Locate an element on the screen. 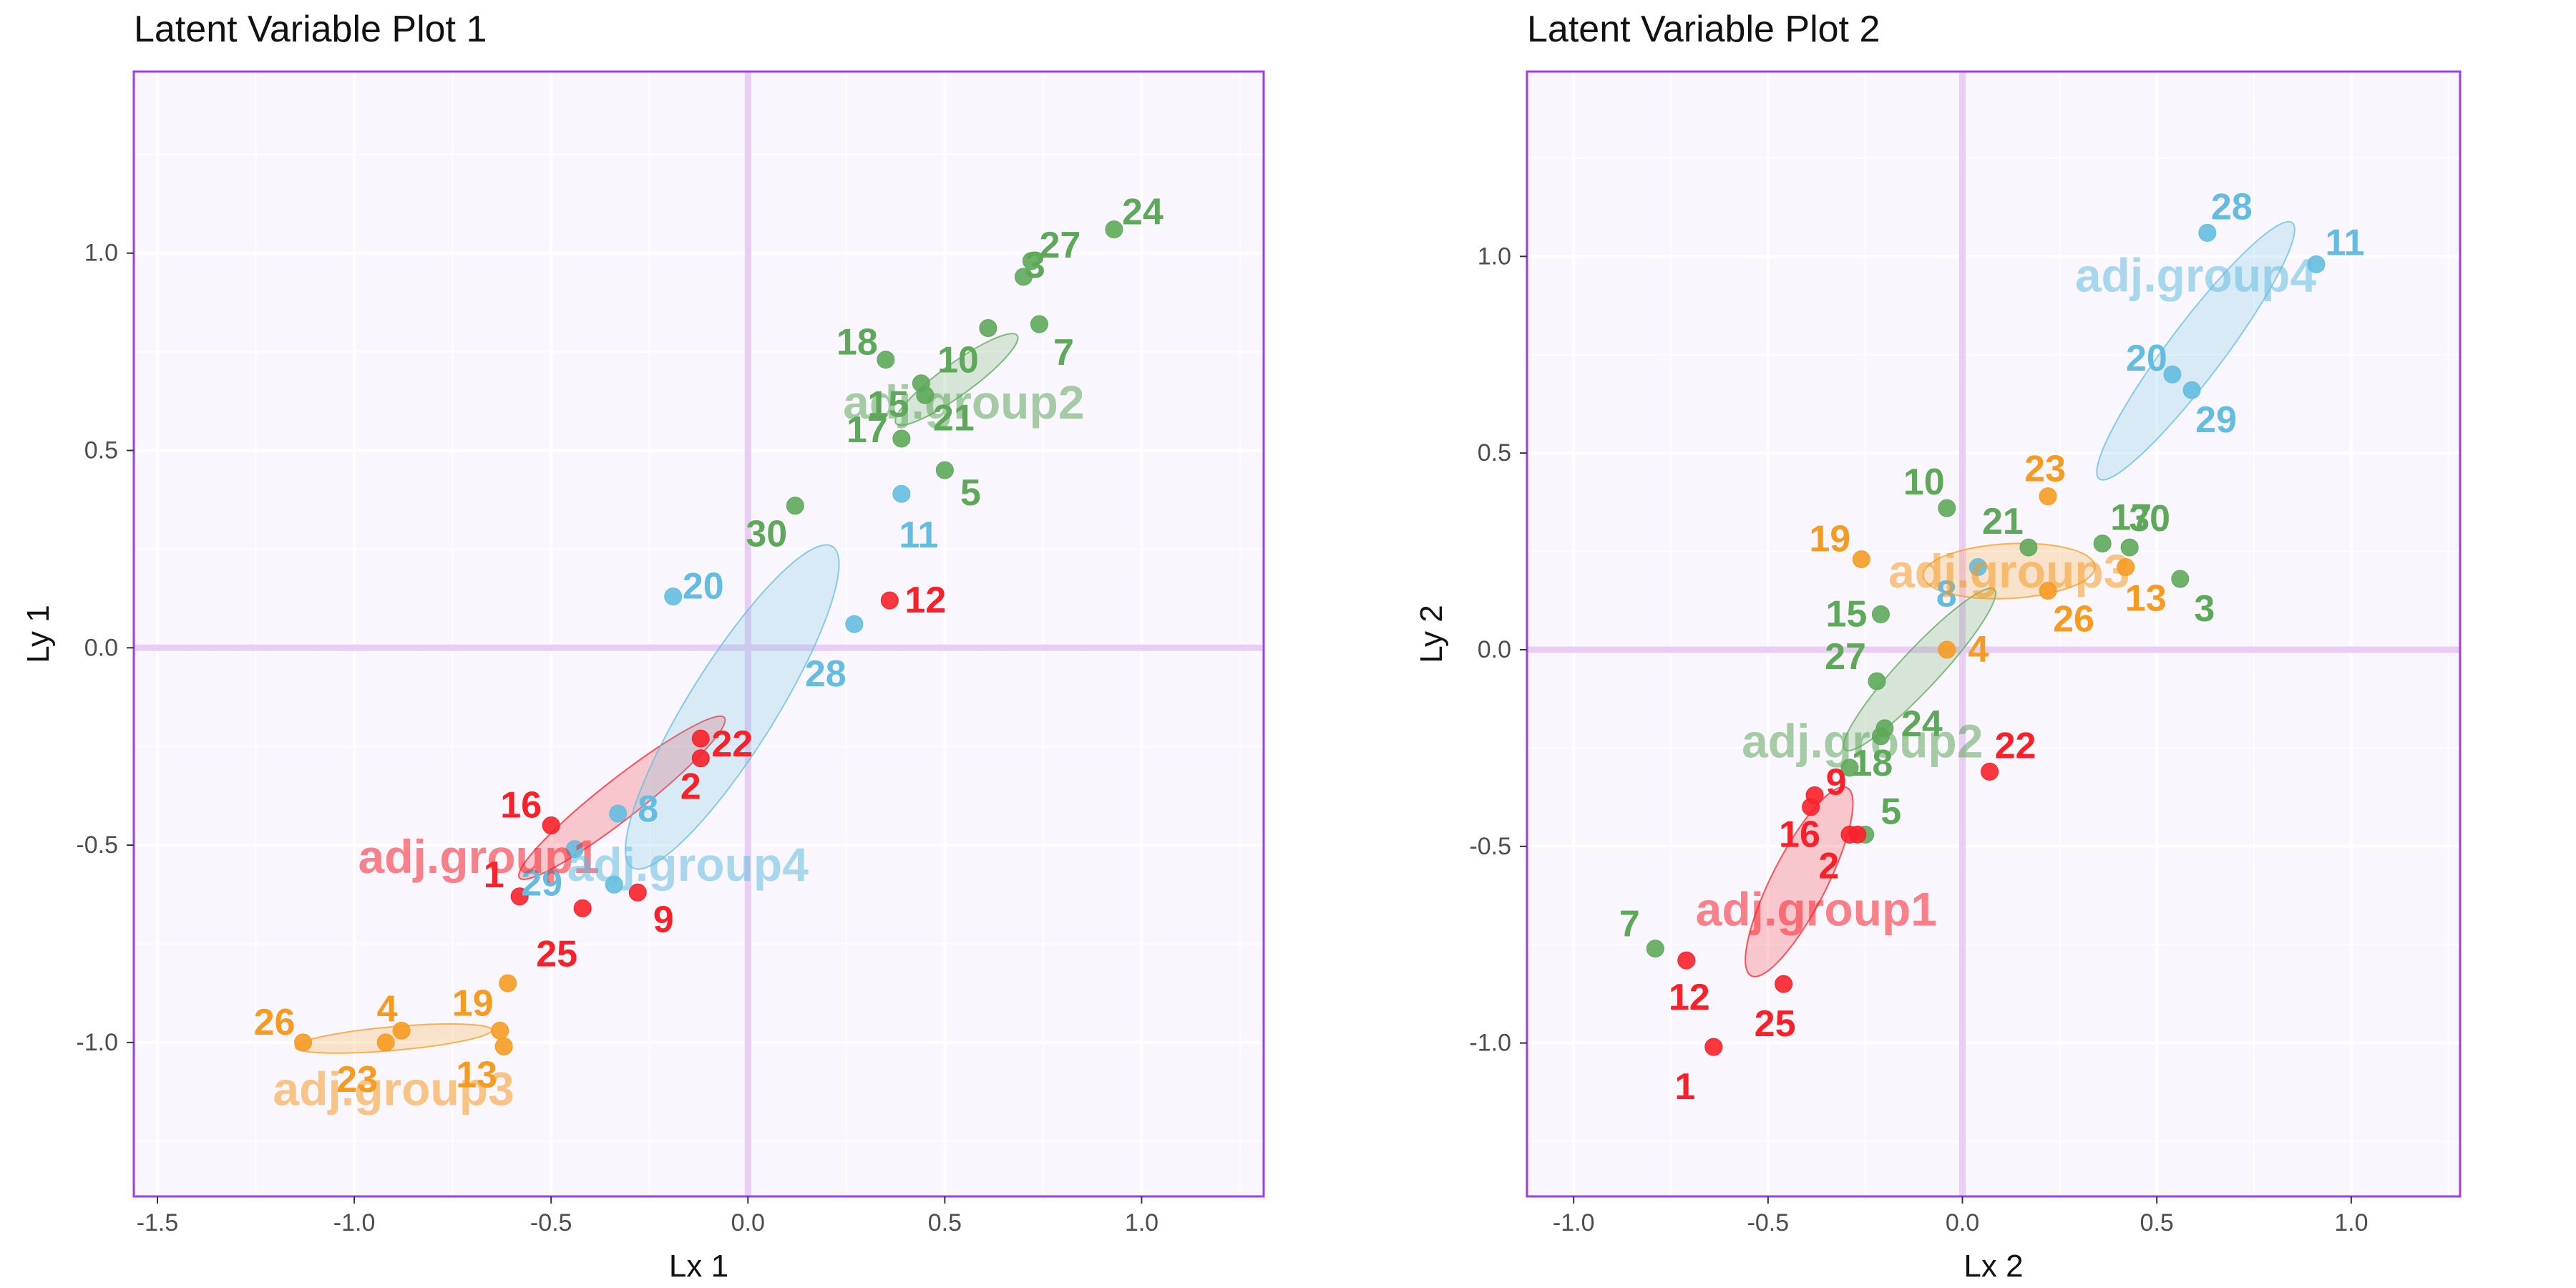 The width and height of the screenshot is (2576, 1288). point-label: 2 is located at coordinates (1828, 866).